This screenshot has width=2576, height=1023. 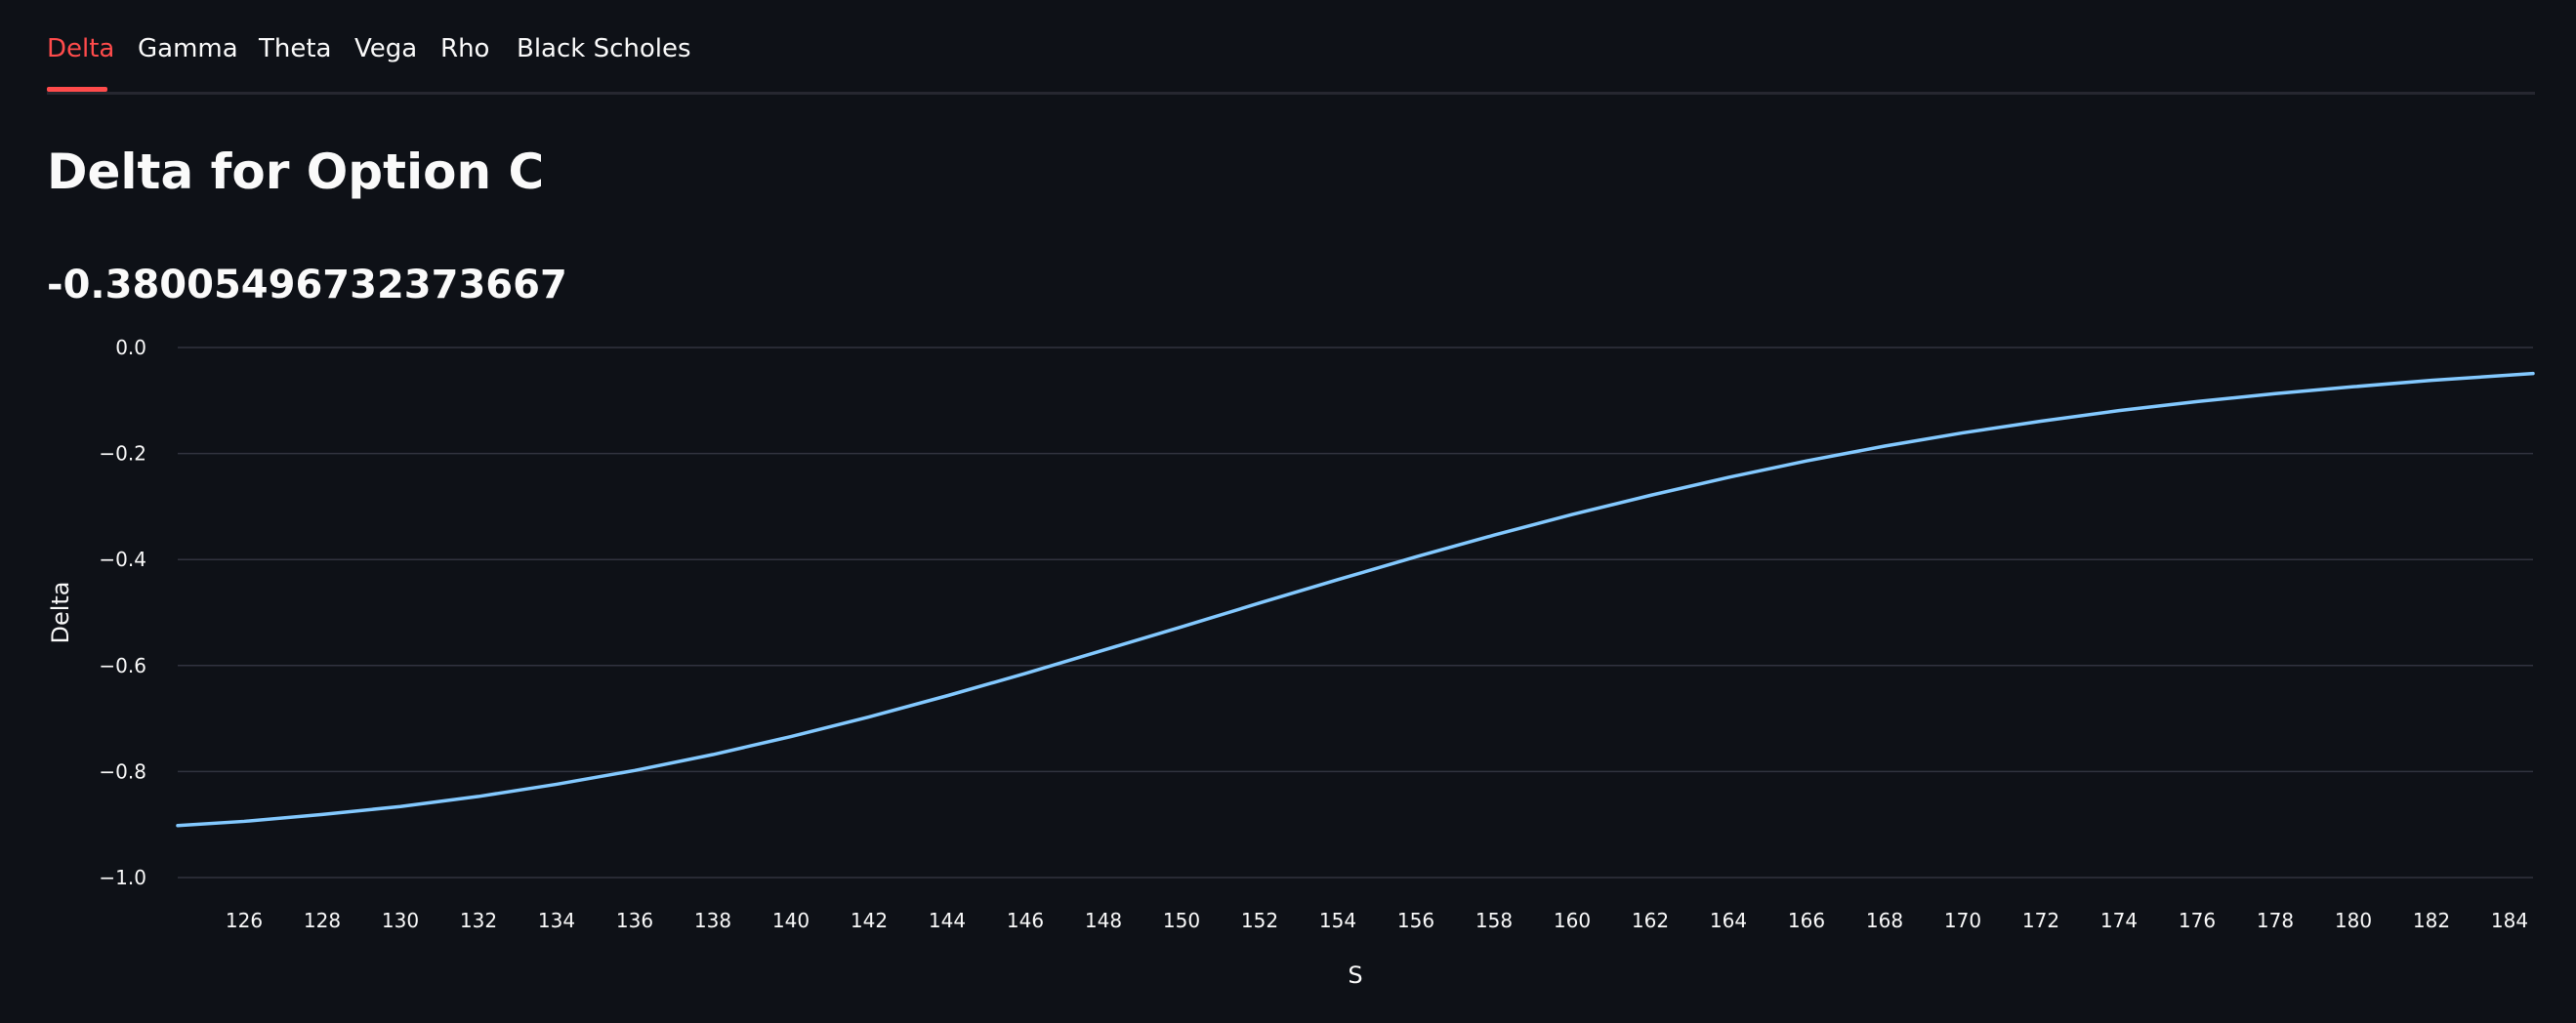 I want to click on x-tick-label: 184, so click(x=2510, y=920).